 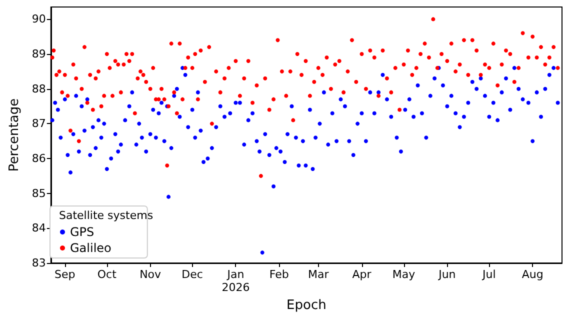 I want to click on x-tick-label: Dec, so click(x=192, y=274).